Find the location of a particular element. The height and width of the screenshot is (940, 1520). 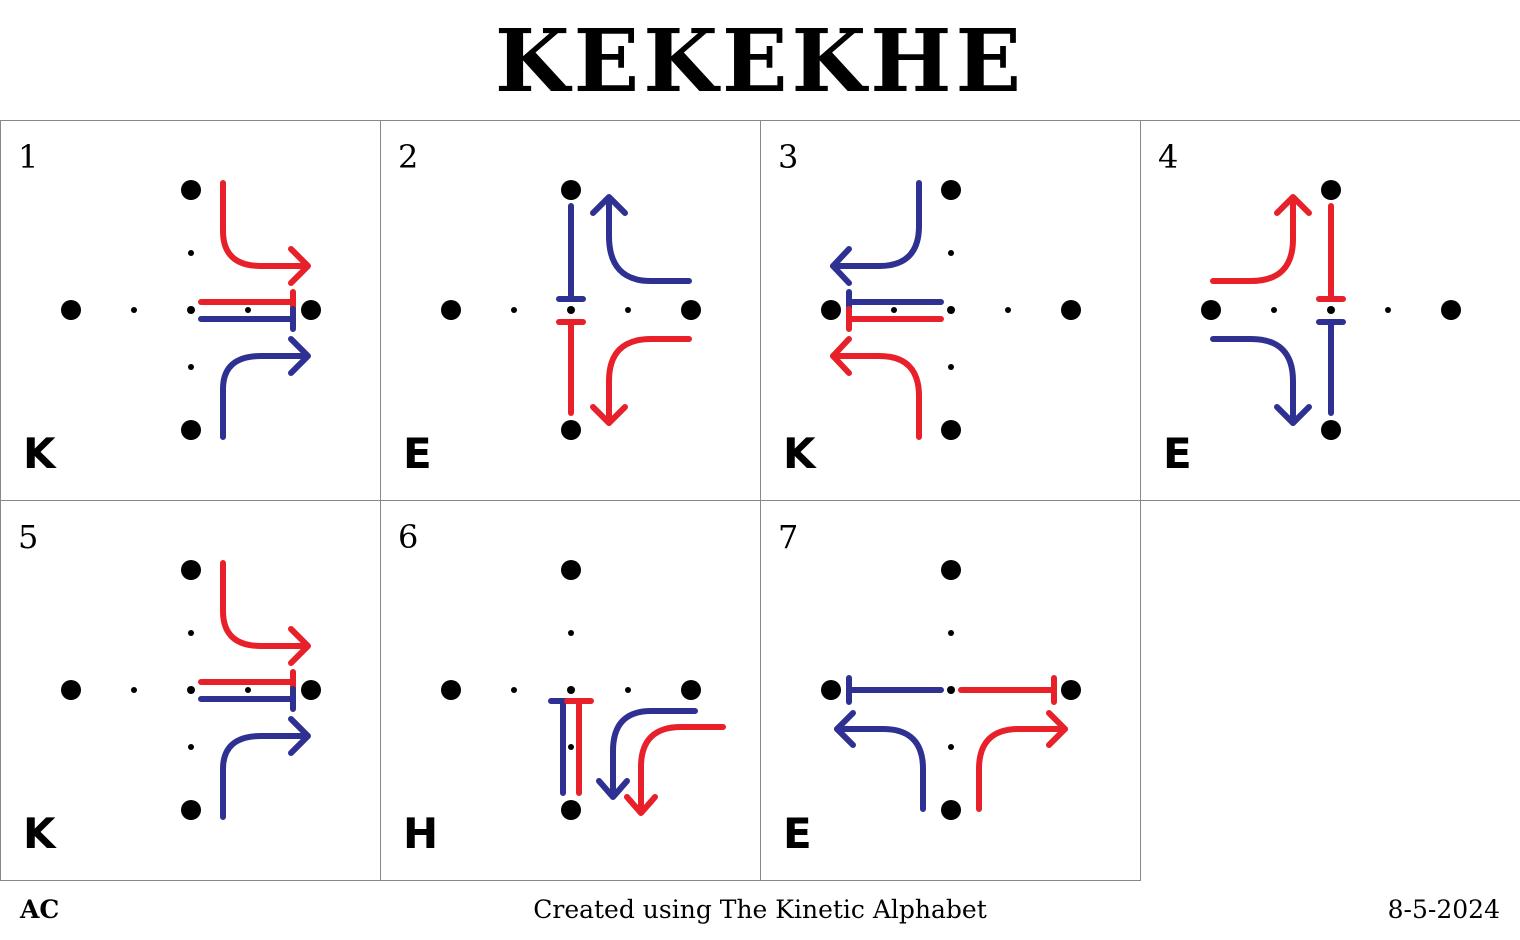

panel-number: 5 is located at coordinates (28, 537).